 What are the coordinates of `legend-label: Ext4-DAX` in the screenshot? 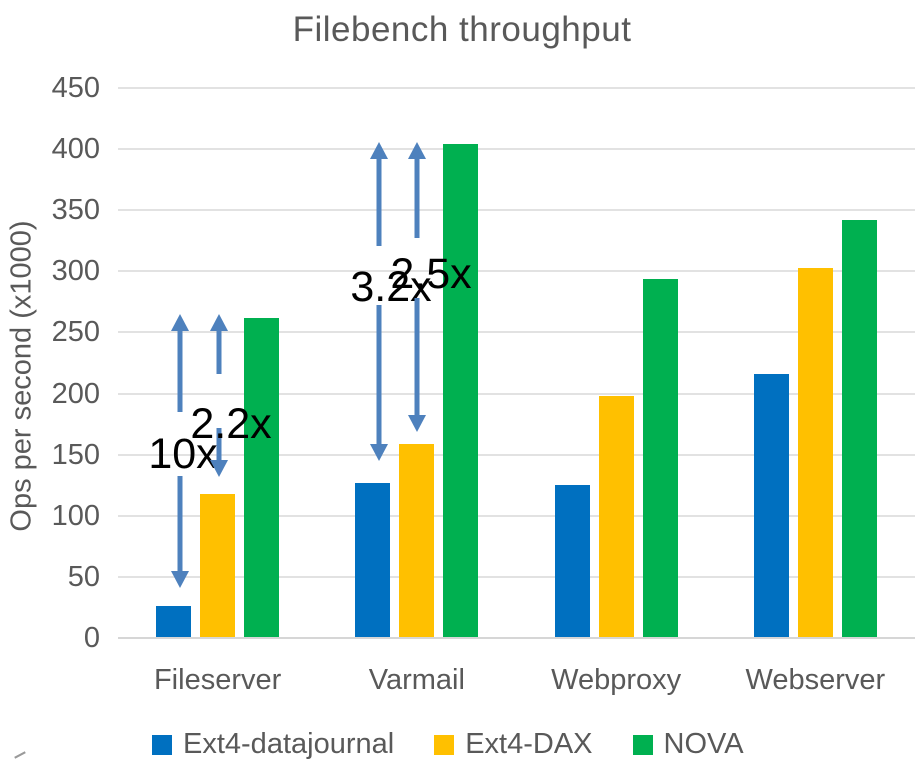 It's located at (529, 744).